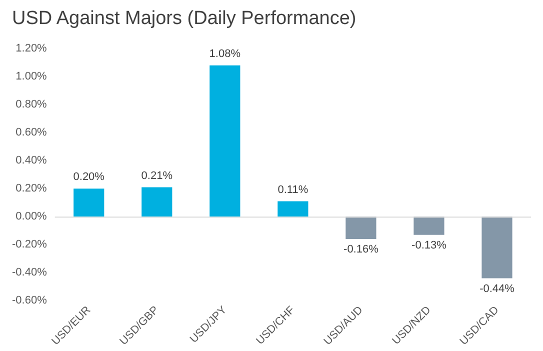 Image resolution: width=543 pixels, height=351 pixels. What do you see at coordinates (293, 190) in the screenshot?
I see `data-label: 0.11%` at bounding box center [293, 190].